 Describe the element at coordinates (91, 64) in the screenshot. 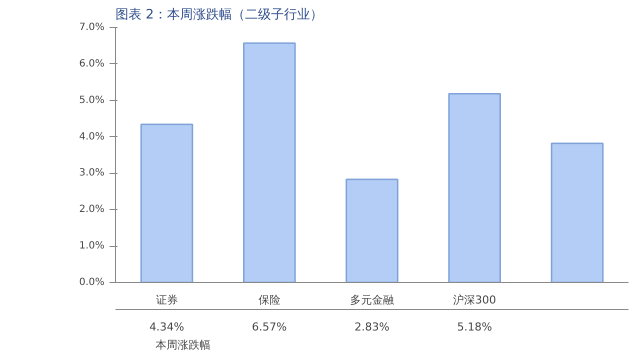

I see `y-tick-label: 6.0%` at that location.